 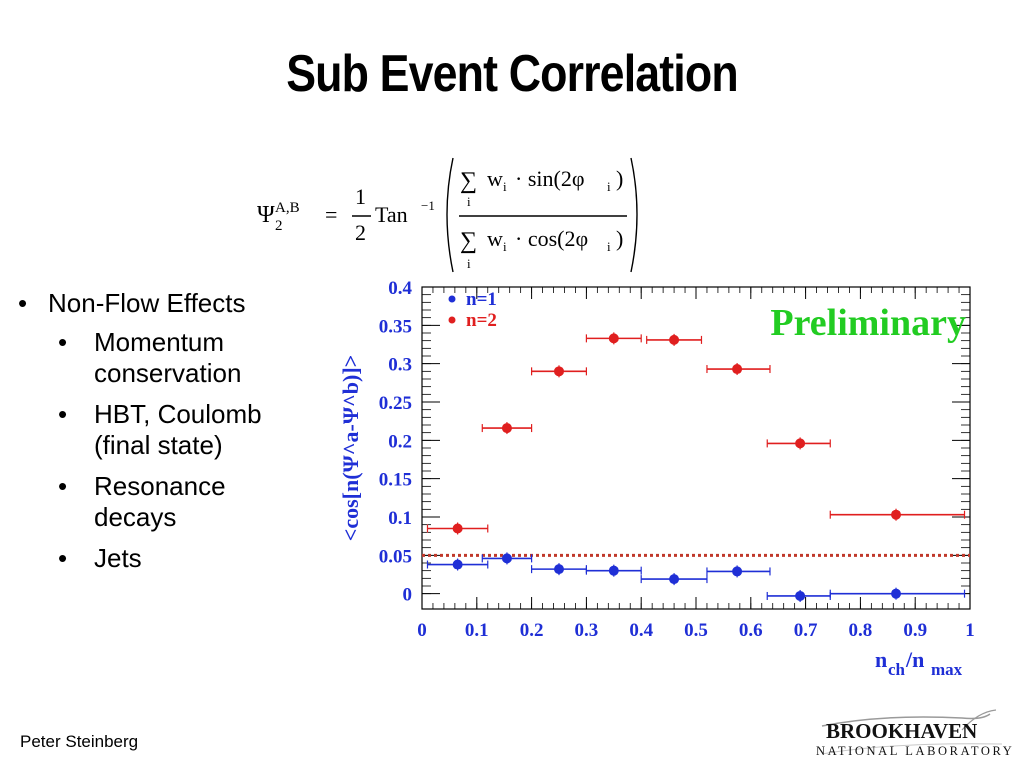 What do you see at coordinates (395, 556) in the screenshot?
I see `y-tick-label: 0.05` at bounding box center [395, 556].